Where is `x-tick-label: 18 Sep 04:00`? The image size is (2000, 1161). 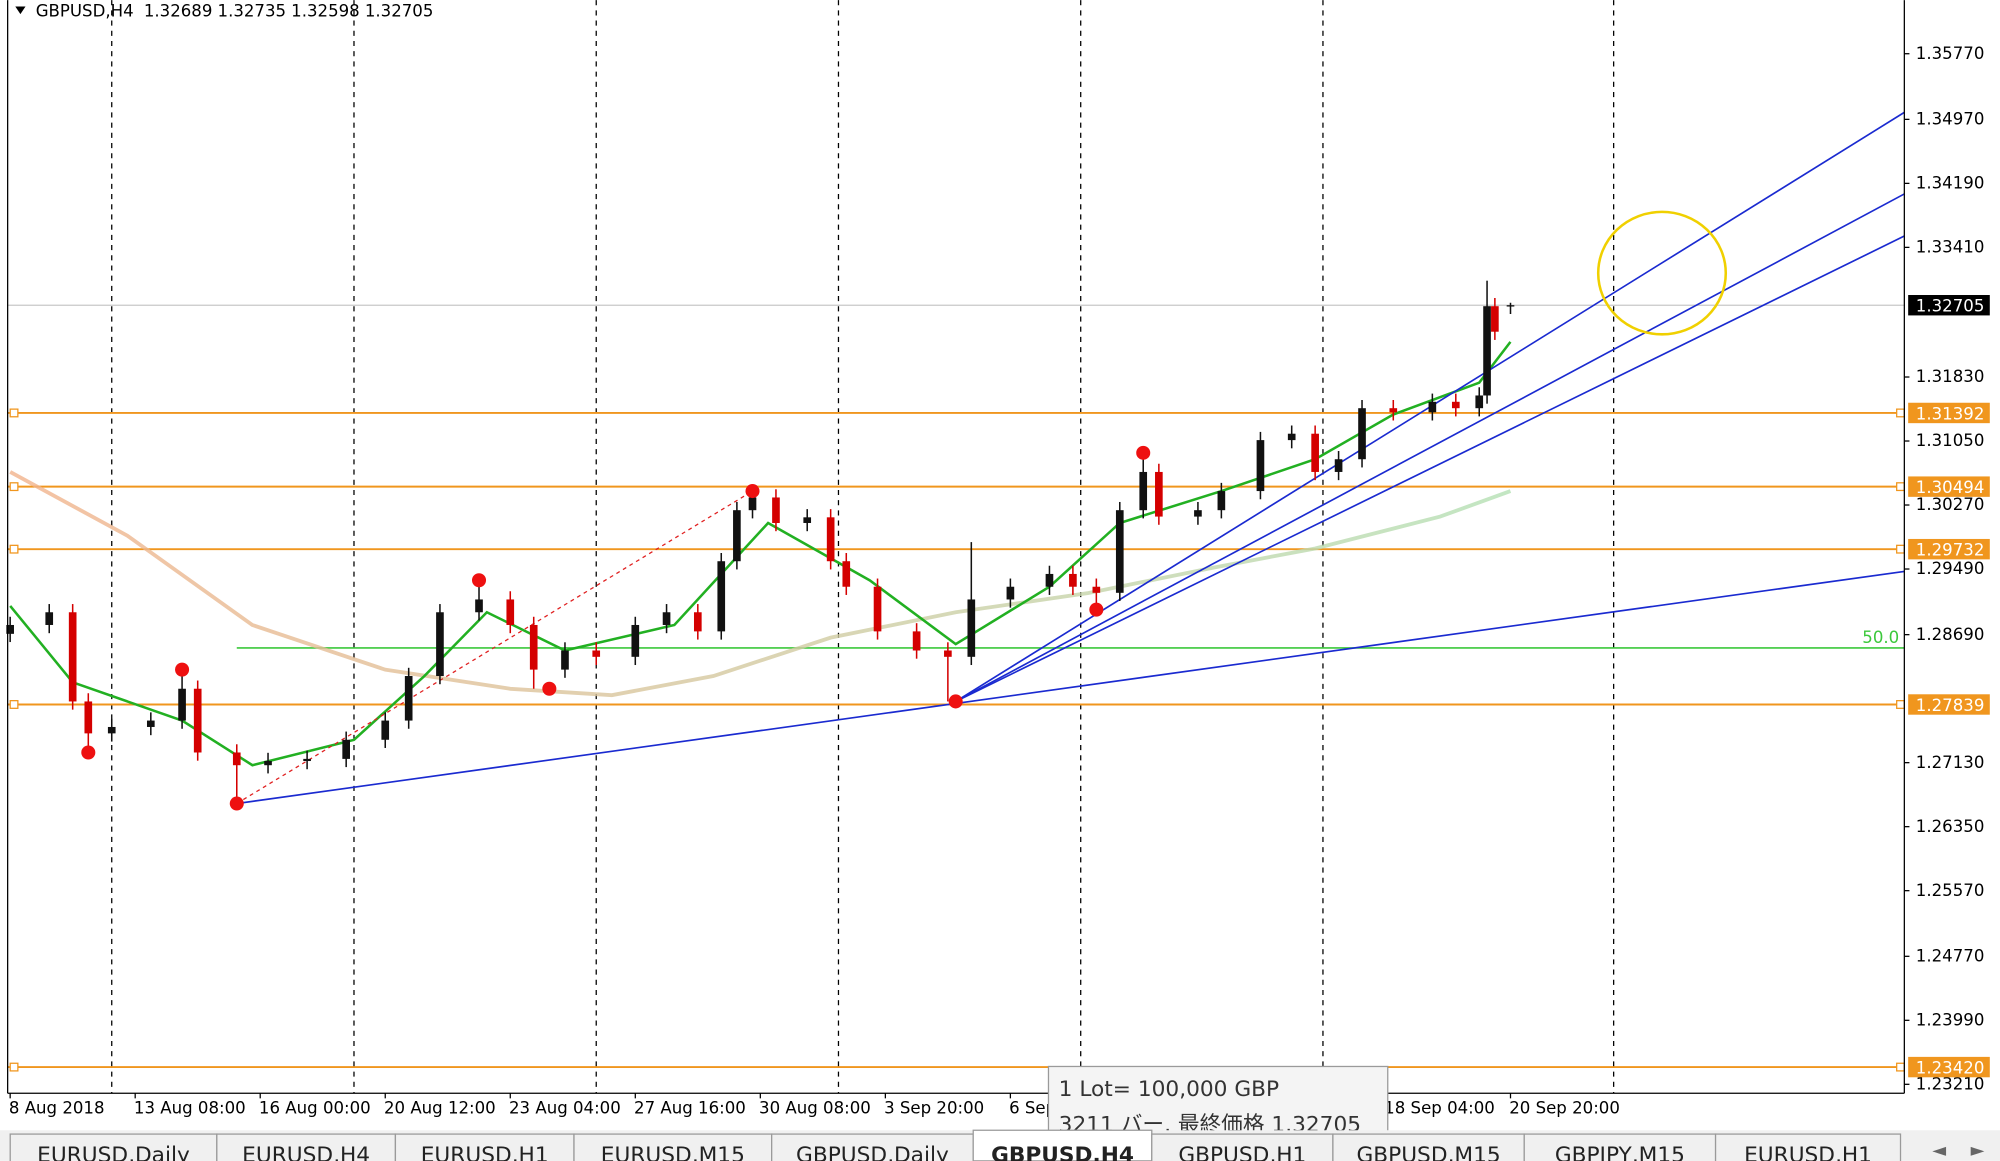 x-tick-label: 18 Sep 04:00 is located at coordinates (1439, 1108).